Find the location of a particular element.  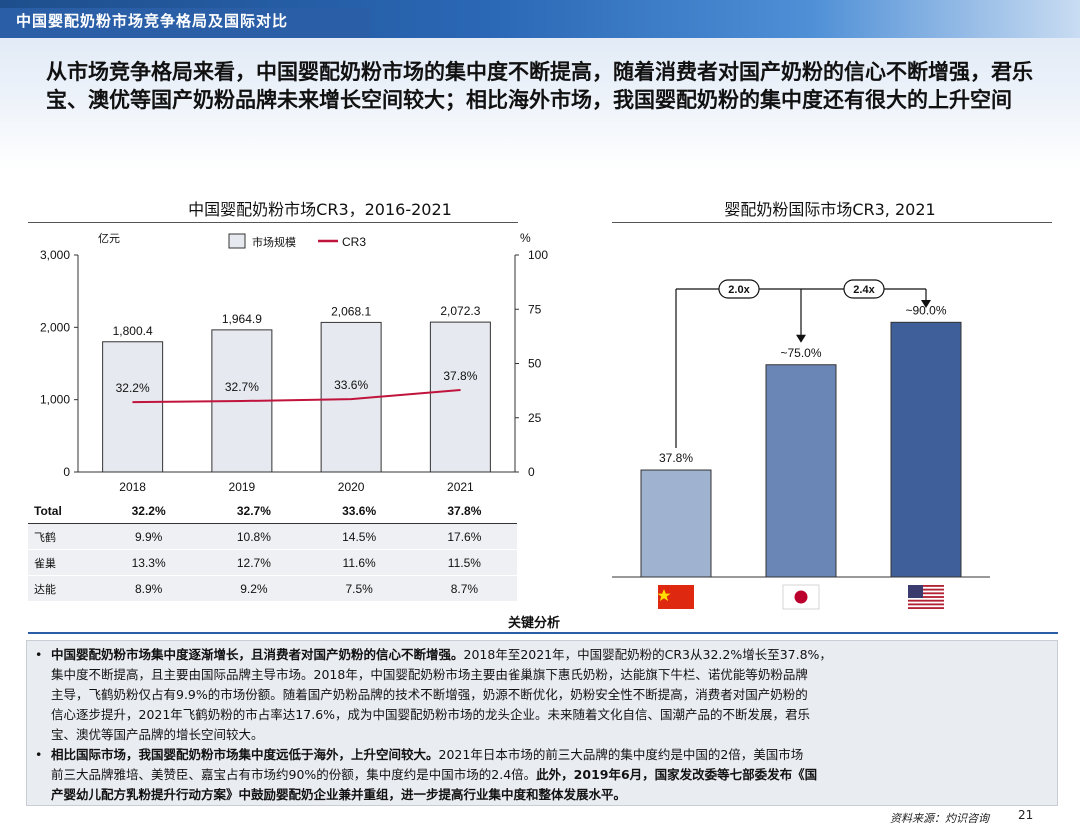

japan-flag-disc is located at coordinates (801, 597).